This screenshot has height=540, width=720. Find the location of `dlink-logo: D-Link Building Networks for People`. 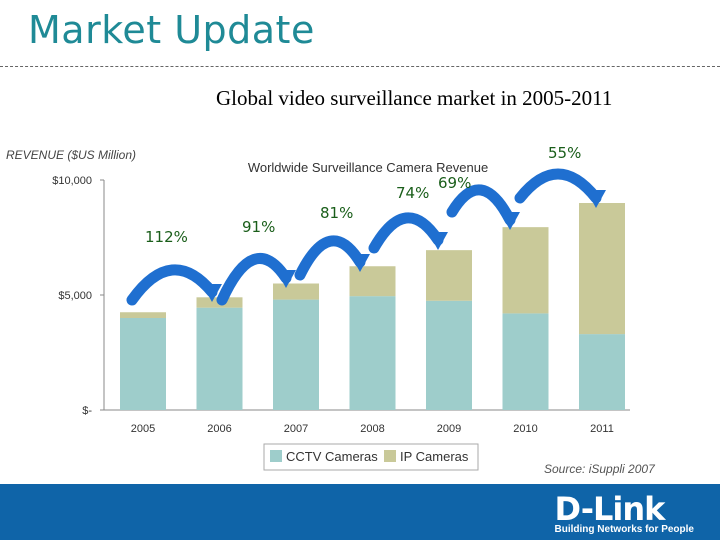

dlink-logo: D-Link Building Networks for People is located at coordinates (624, 512).